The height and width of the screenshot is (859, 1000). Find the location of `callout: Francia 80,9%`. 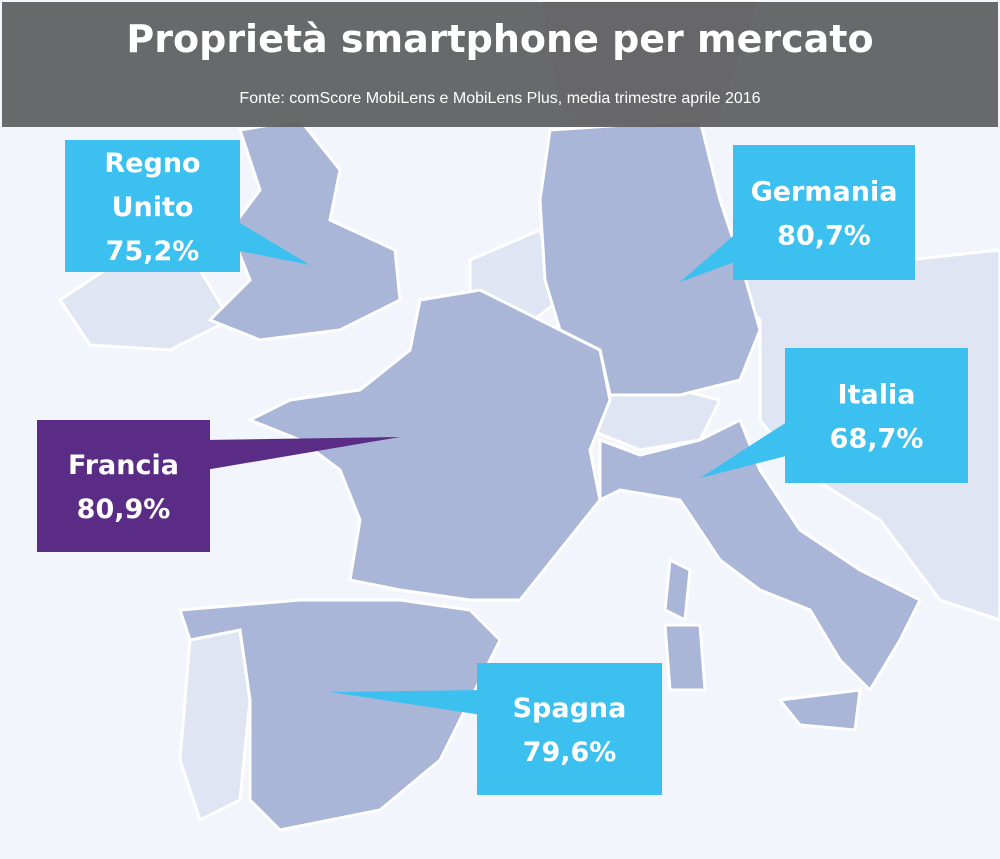

callout: Francia 80,9% is located at coordinates (218, 486).